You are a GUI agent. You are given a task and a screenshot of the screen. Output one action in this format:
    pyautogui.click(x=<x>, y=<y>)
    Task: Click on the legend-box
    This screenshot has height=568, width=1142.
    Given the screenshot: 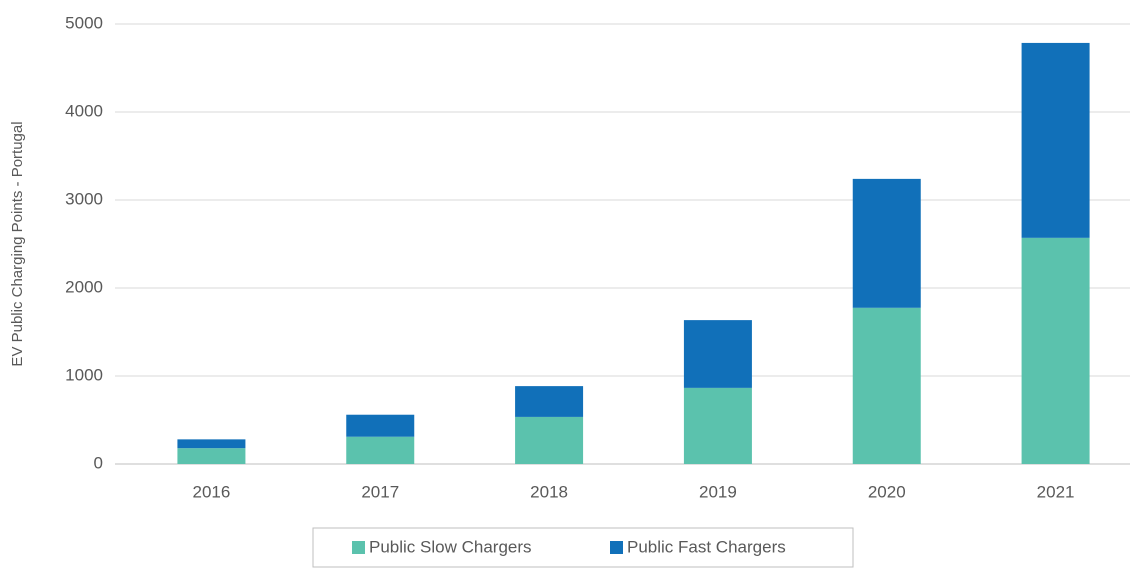 What is the action you would take?
    pyautogui.click(x=583, y=547)
    